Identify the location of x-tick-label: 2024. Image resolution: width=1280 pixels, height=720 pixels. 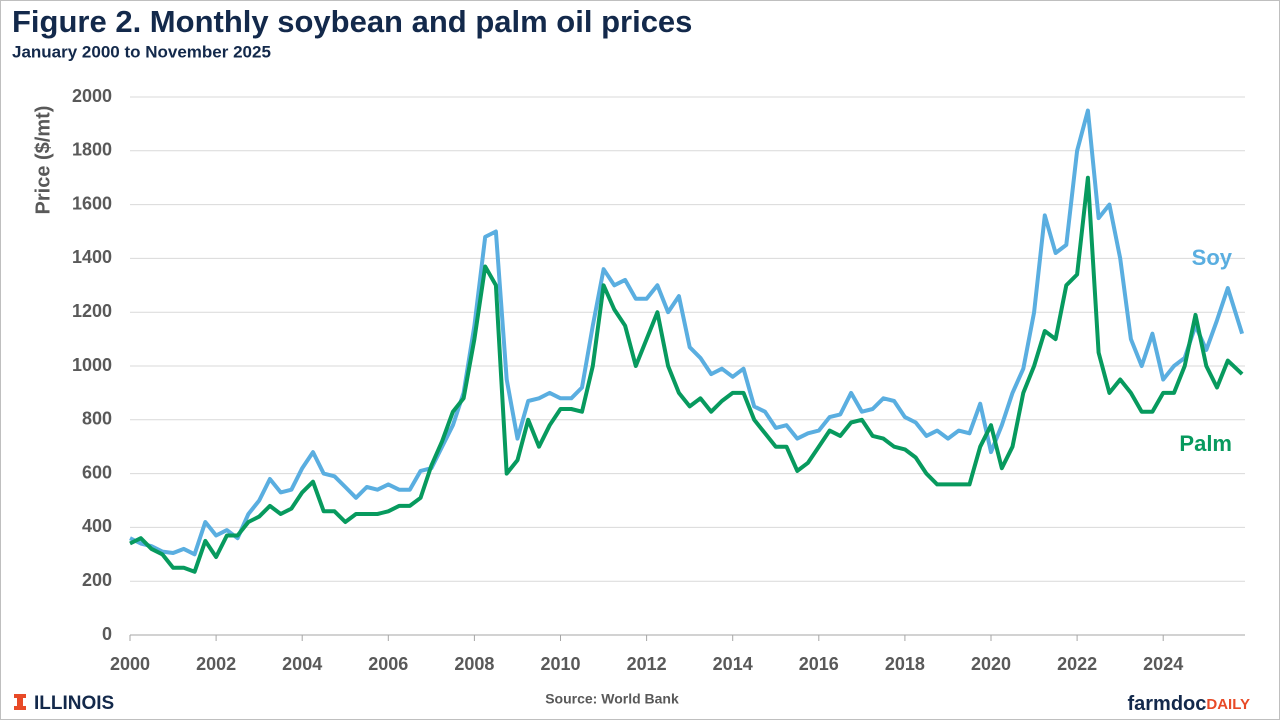
(1163, 664).